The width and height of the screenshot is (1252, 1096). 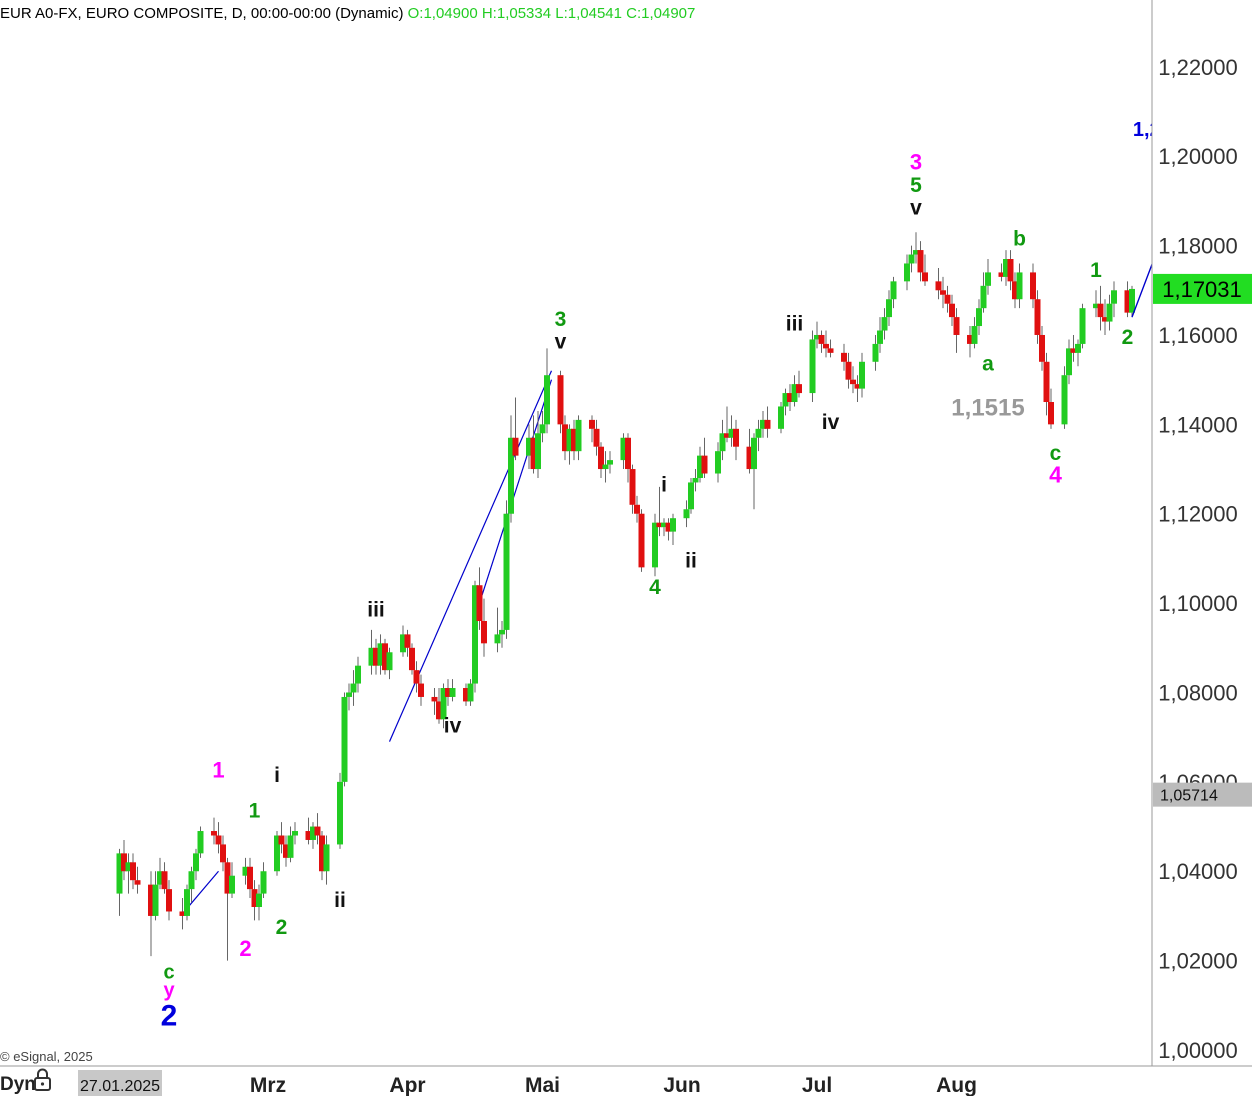 What do you see at coordinates (1198, 1050) in the screenshot?
I see `y-tick-label: 1,00000` at bounding box center [1198, 1050].